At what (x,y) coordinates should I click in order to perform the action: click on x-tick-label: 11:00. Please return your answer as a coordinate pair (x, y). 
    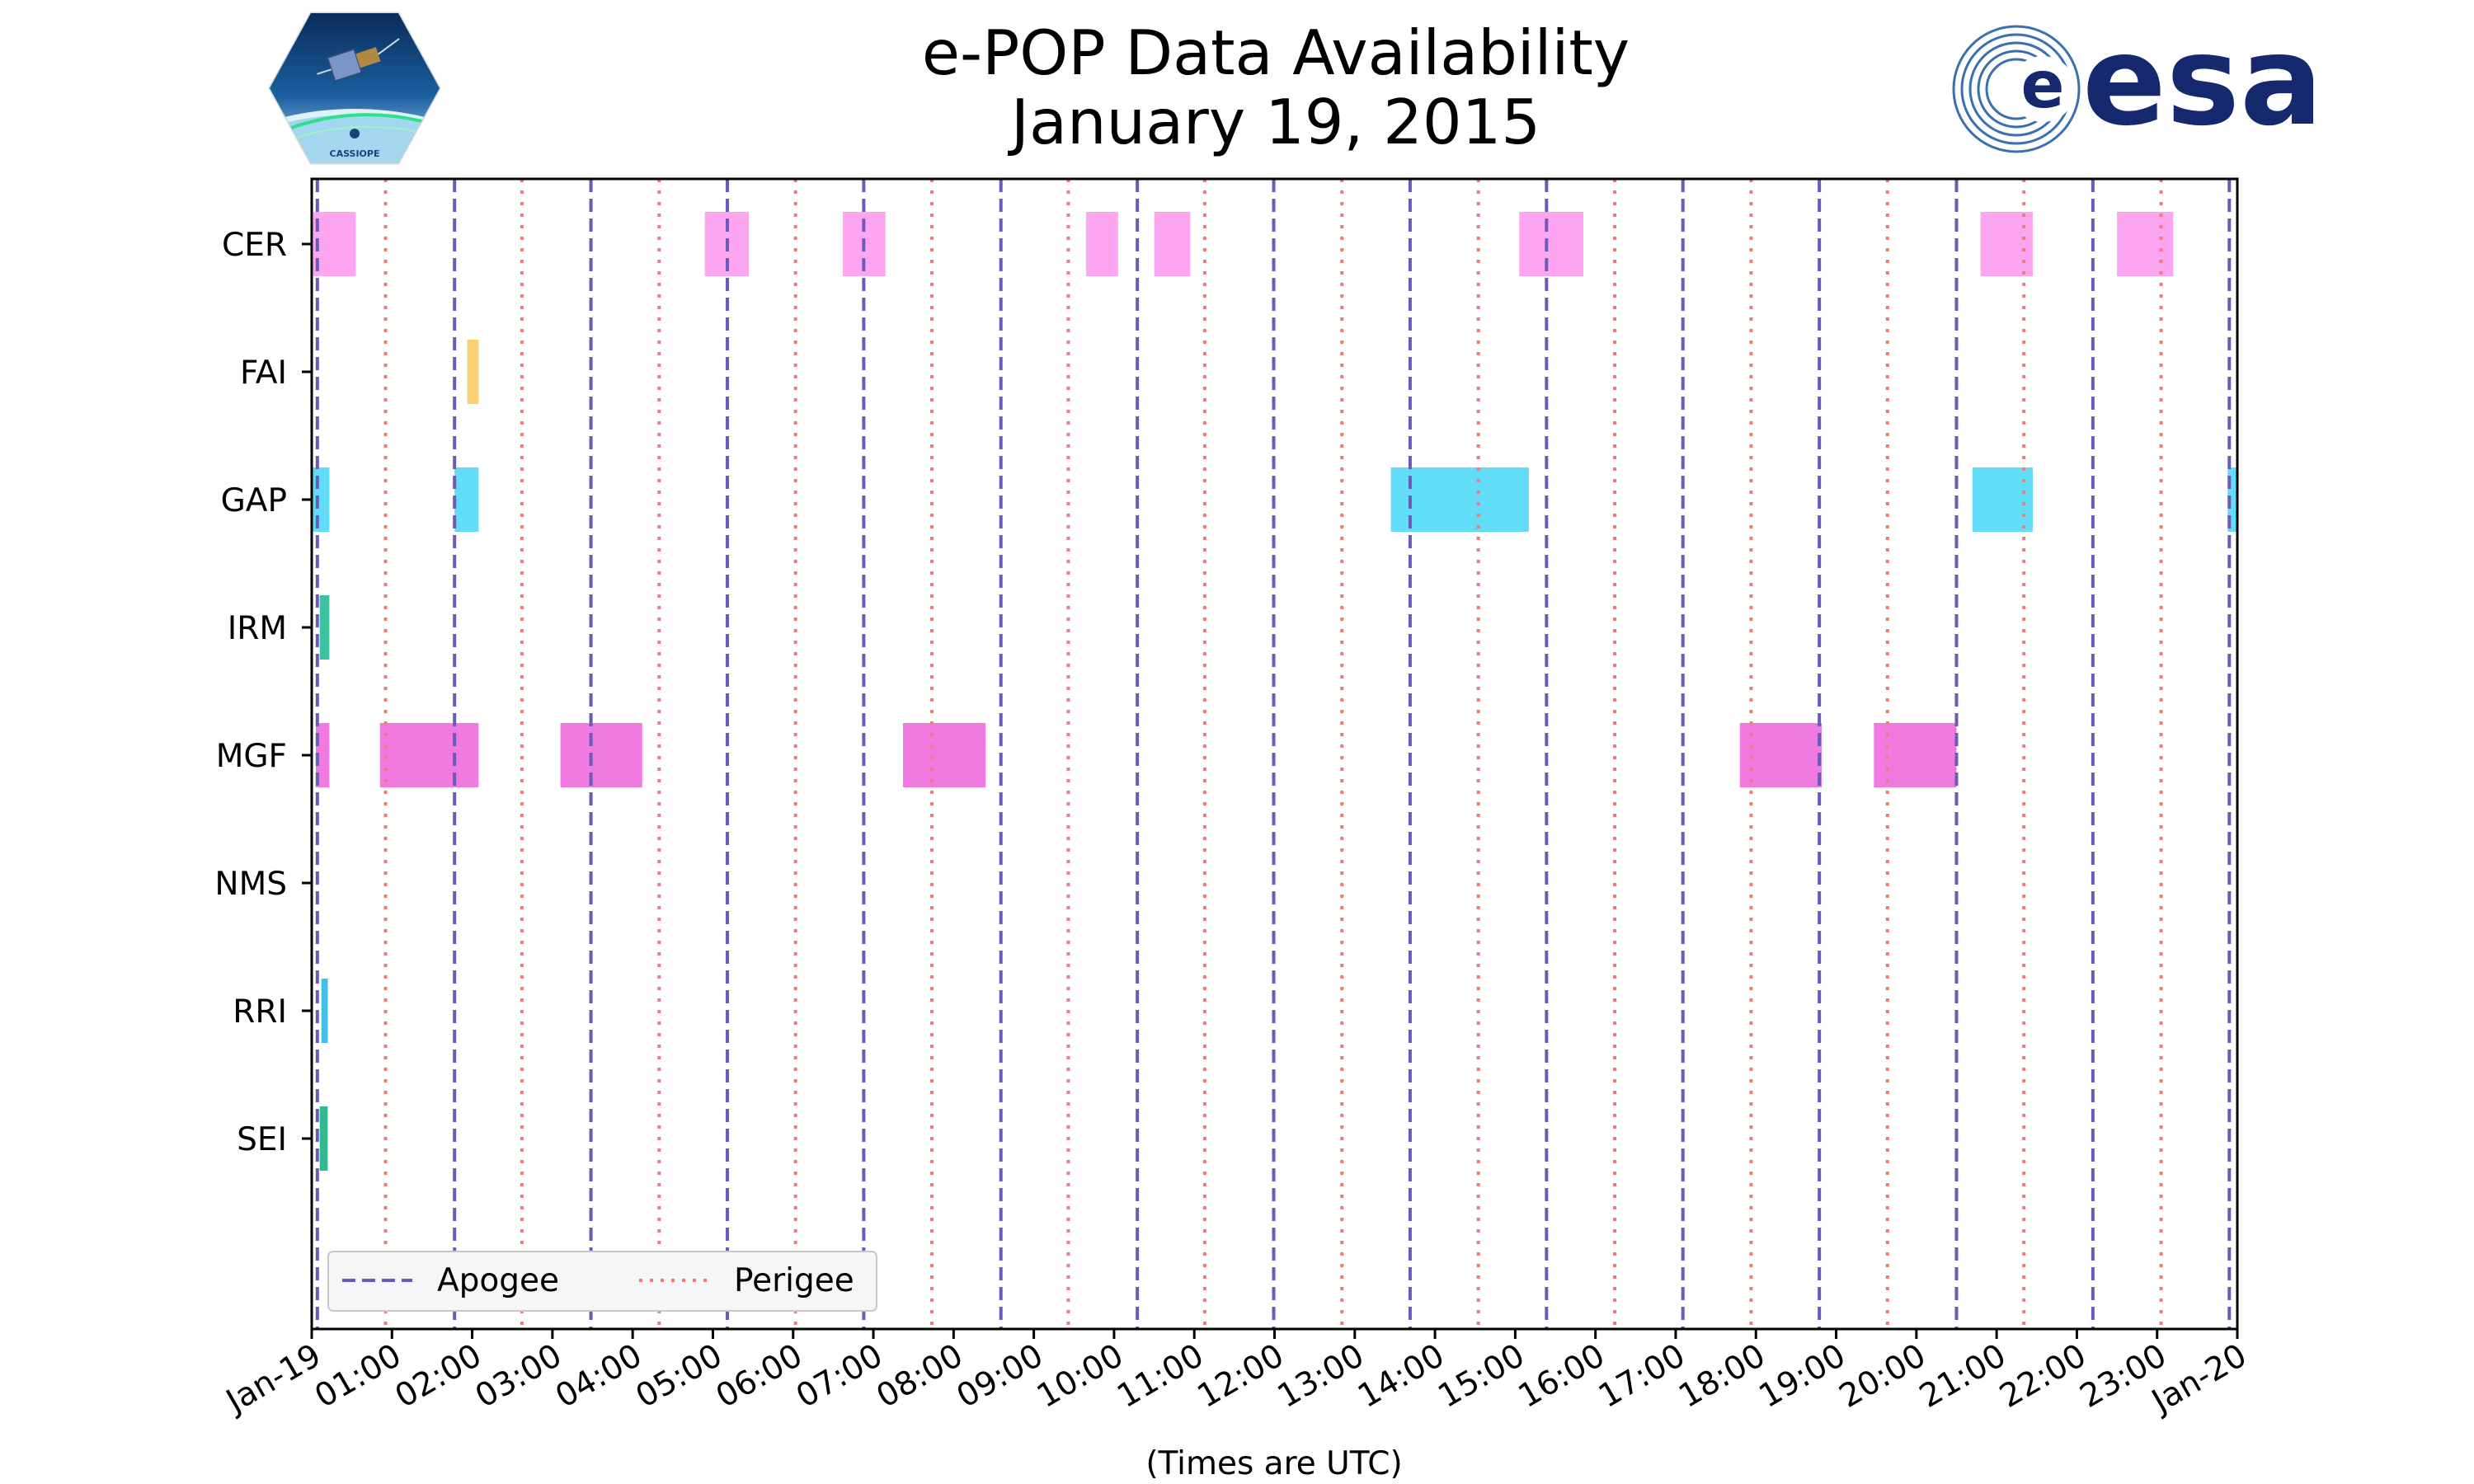
    Looking at the image, I should click on (1160, 1376).